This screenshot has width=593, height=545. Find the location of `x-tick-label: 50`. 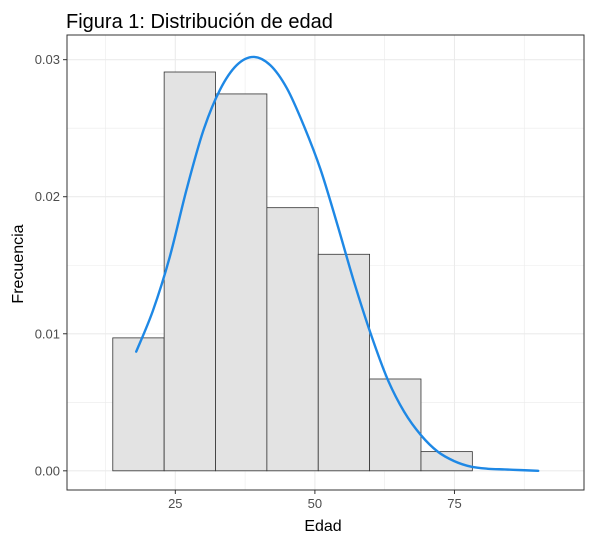

x-tick-label: 50 is located at coordinates (315, 503).